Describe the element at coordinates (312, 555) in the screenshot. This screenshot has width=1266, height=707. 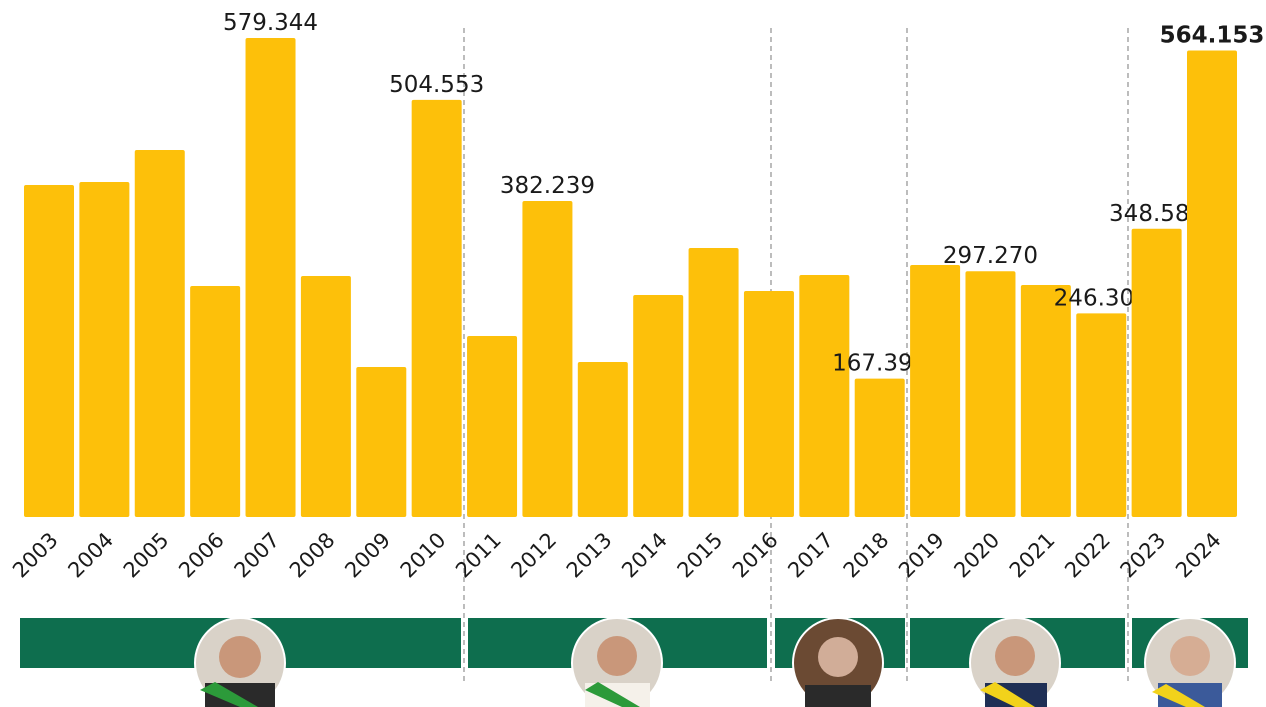
I see `x-tick-label: 2008` at that location.